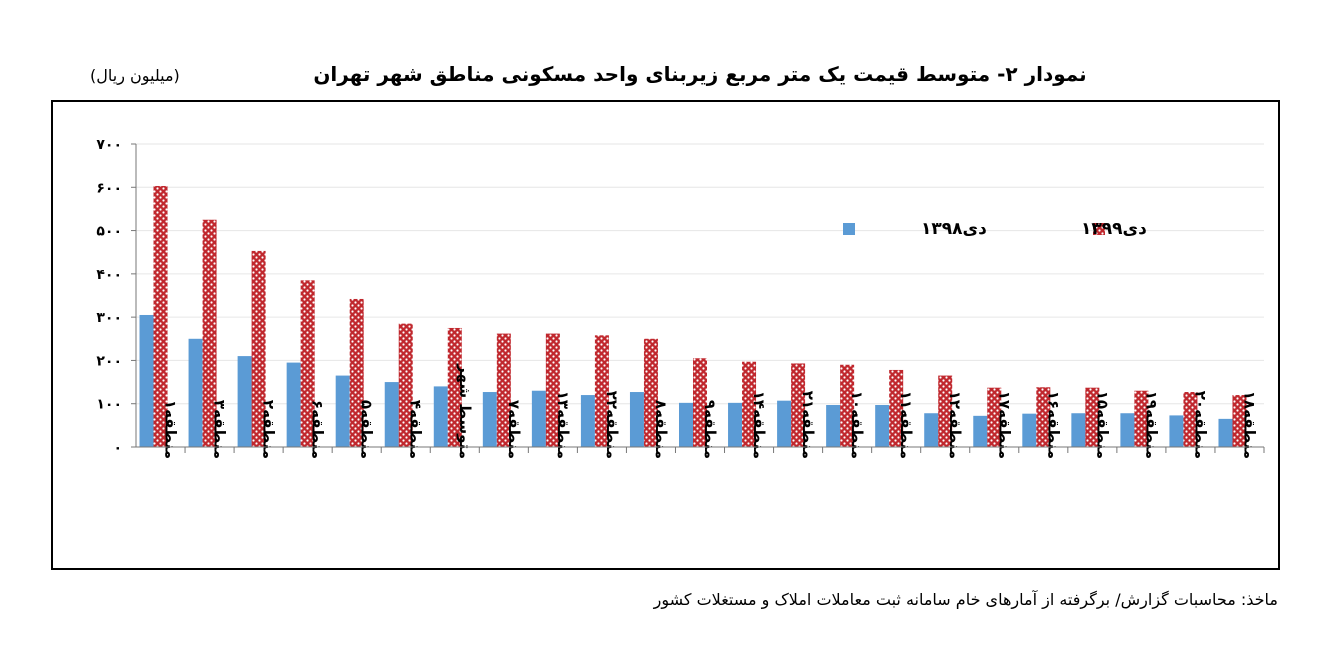  Describe the element at coordinates (318, 429) in the screenshot. I see `x-category-label: منطقه۶` at that location.